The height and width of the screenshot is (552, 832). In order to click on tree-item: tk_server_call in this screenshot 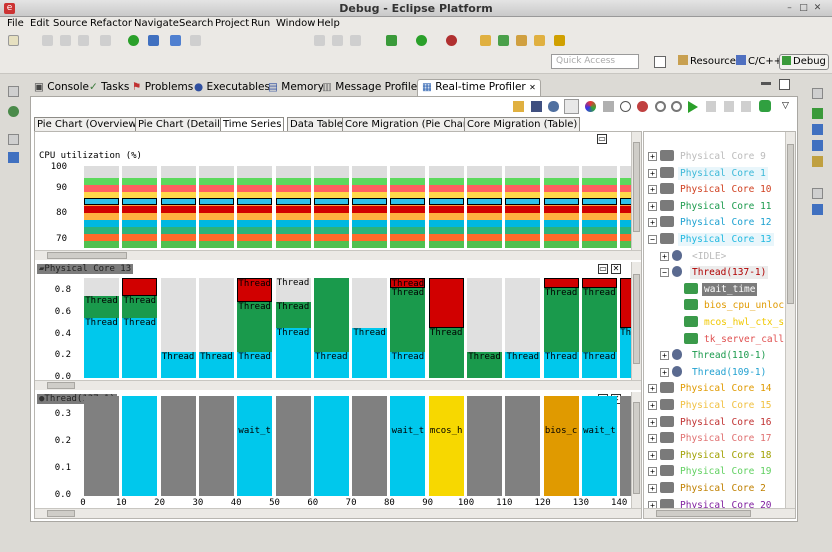, I will do `click(714, 339)`.